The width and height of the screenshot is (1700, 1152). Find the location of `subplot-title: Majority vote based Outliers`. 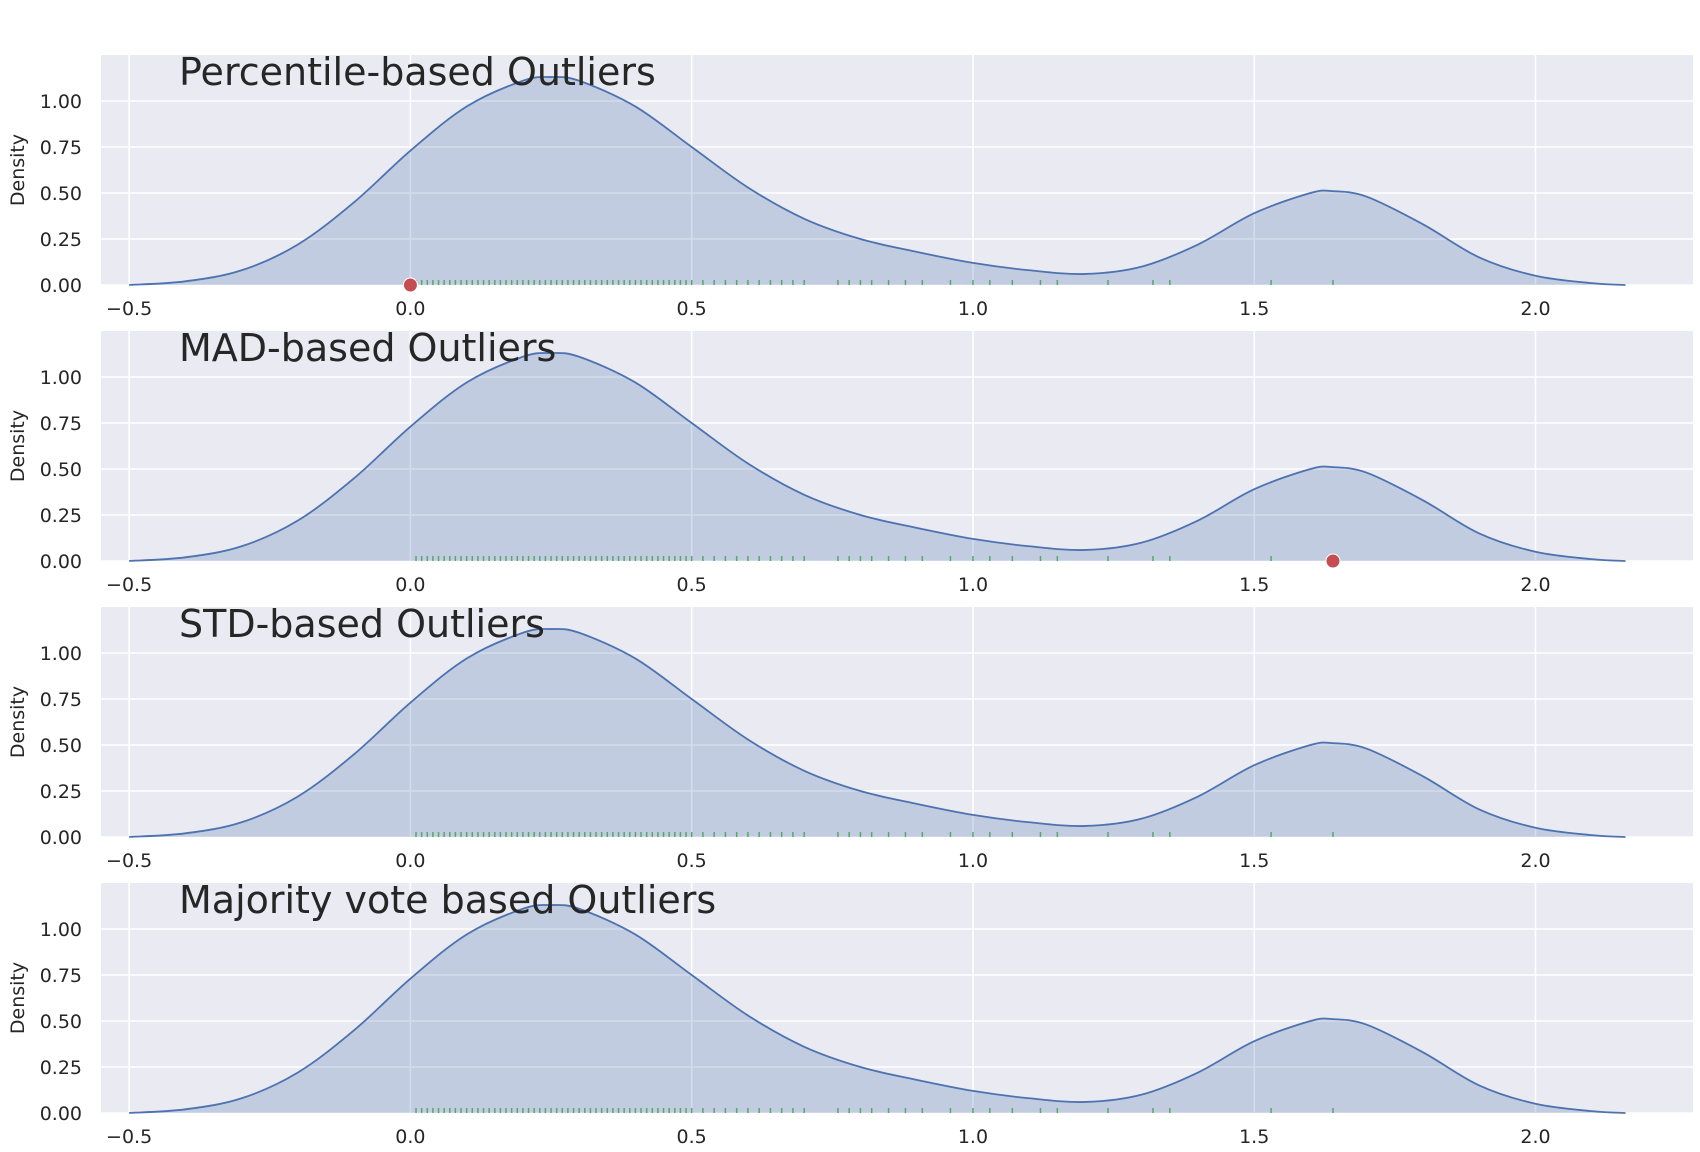

subplot-title: Majority vote based Outliers is located at coordinates (447, 900).